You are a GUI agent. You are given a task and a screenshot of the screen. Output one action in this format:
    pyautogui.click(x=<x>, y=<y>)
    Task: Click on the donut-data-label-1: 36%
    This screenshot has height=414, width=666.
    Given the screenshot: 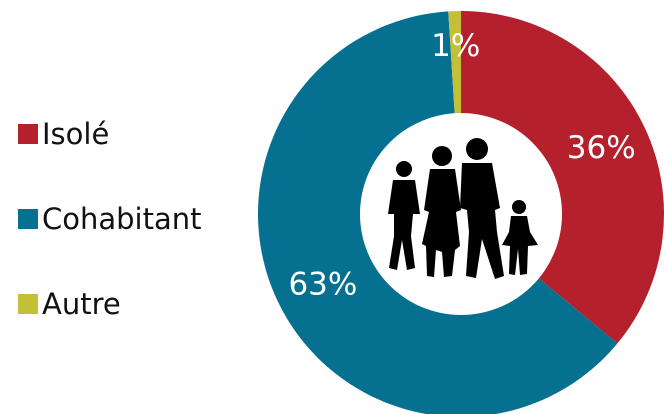 What is the action you would take?
    pyautogui.click(x=601, y=148)
    